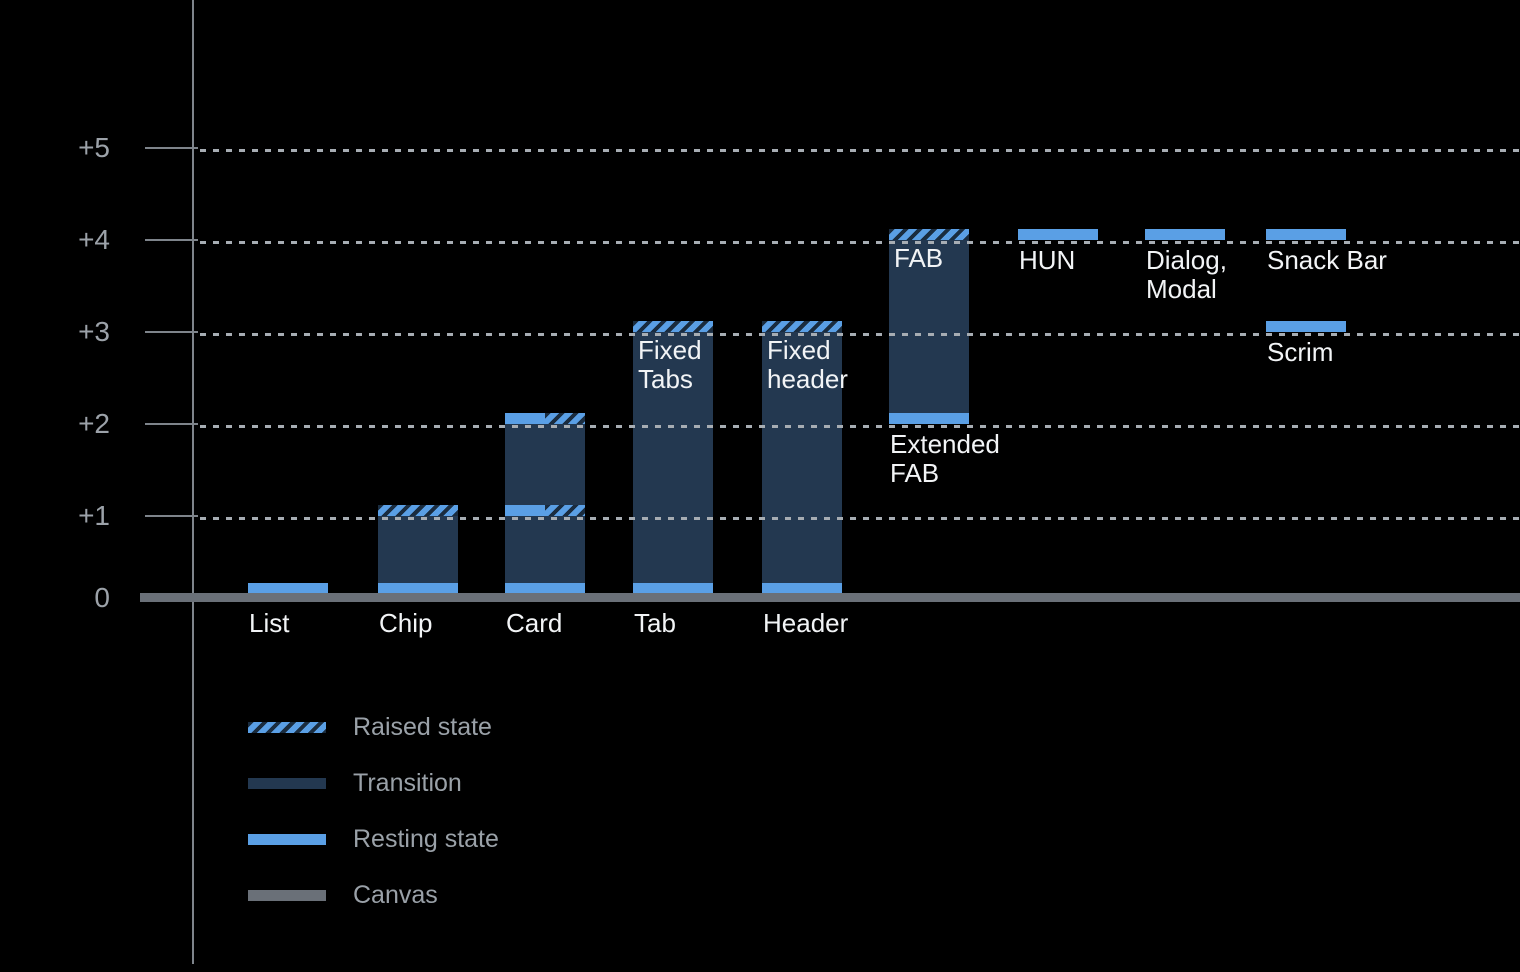  I want to click on legend-row-transition: Transition, so click(373, 783).